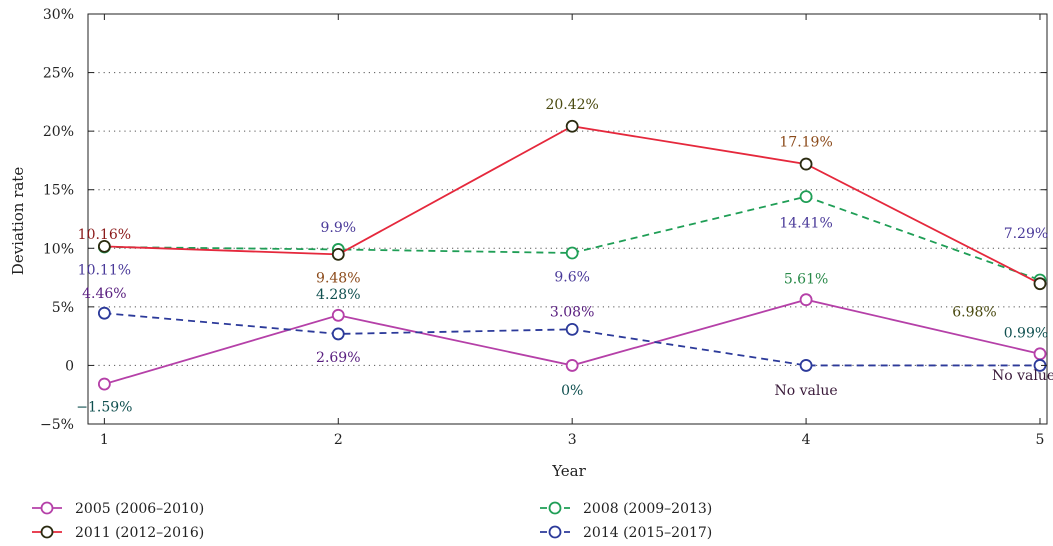  Describe the element at coordinates (974, 313) in the screenshot. I see `data-label: 6.98%` at that location.